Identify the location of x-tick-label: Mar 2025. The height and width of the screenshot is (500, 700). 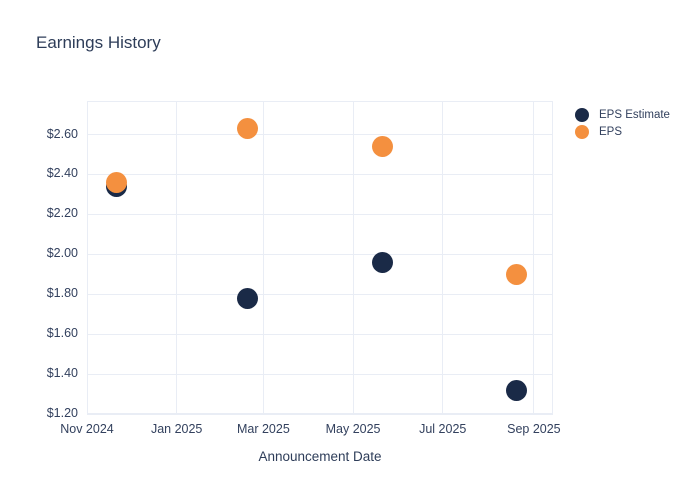
(263, 429).